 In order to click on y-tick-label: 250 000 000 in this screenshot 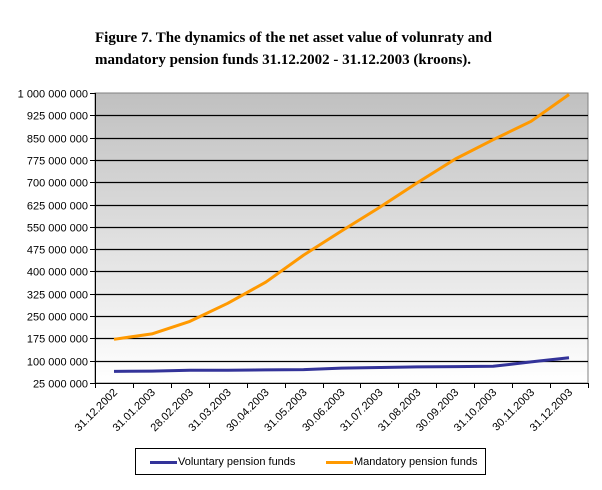, I will do `click(57, 318)`.